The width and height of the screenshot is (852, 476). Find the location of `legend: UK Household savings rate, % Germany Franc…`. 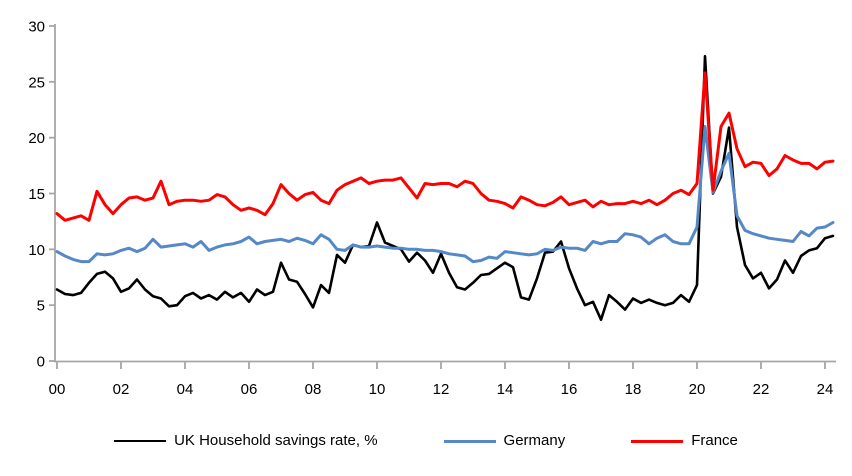

legend: UK Household savings rate, % Germany Franc… is located at coordinates (426, 441).